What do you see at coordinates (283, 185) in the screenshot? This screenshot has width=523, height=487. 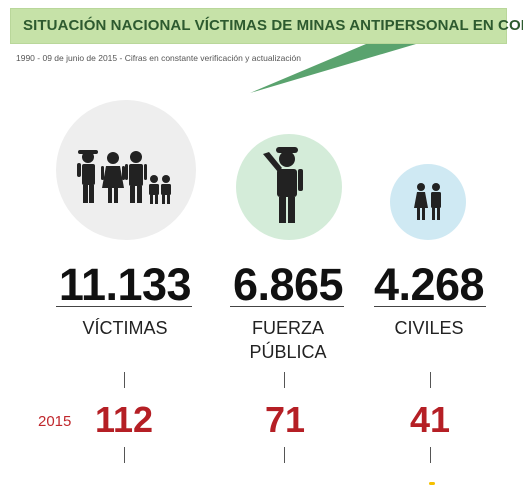 I see `saluting-soldier-icon` at bounding box center [283, 185].